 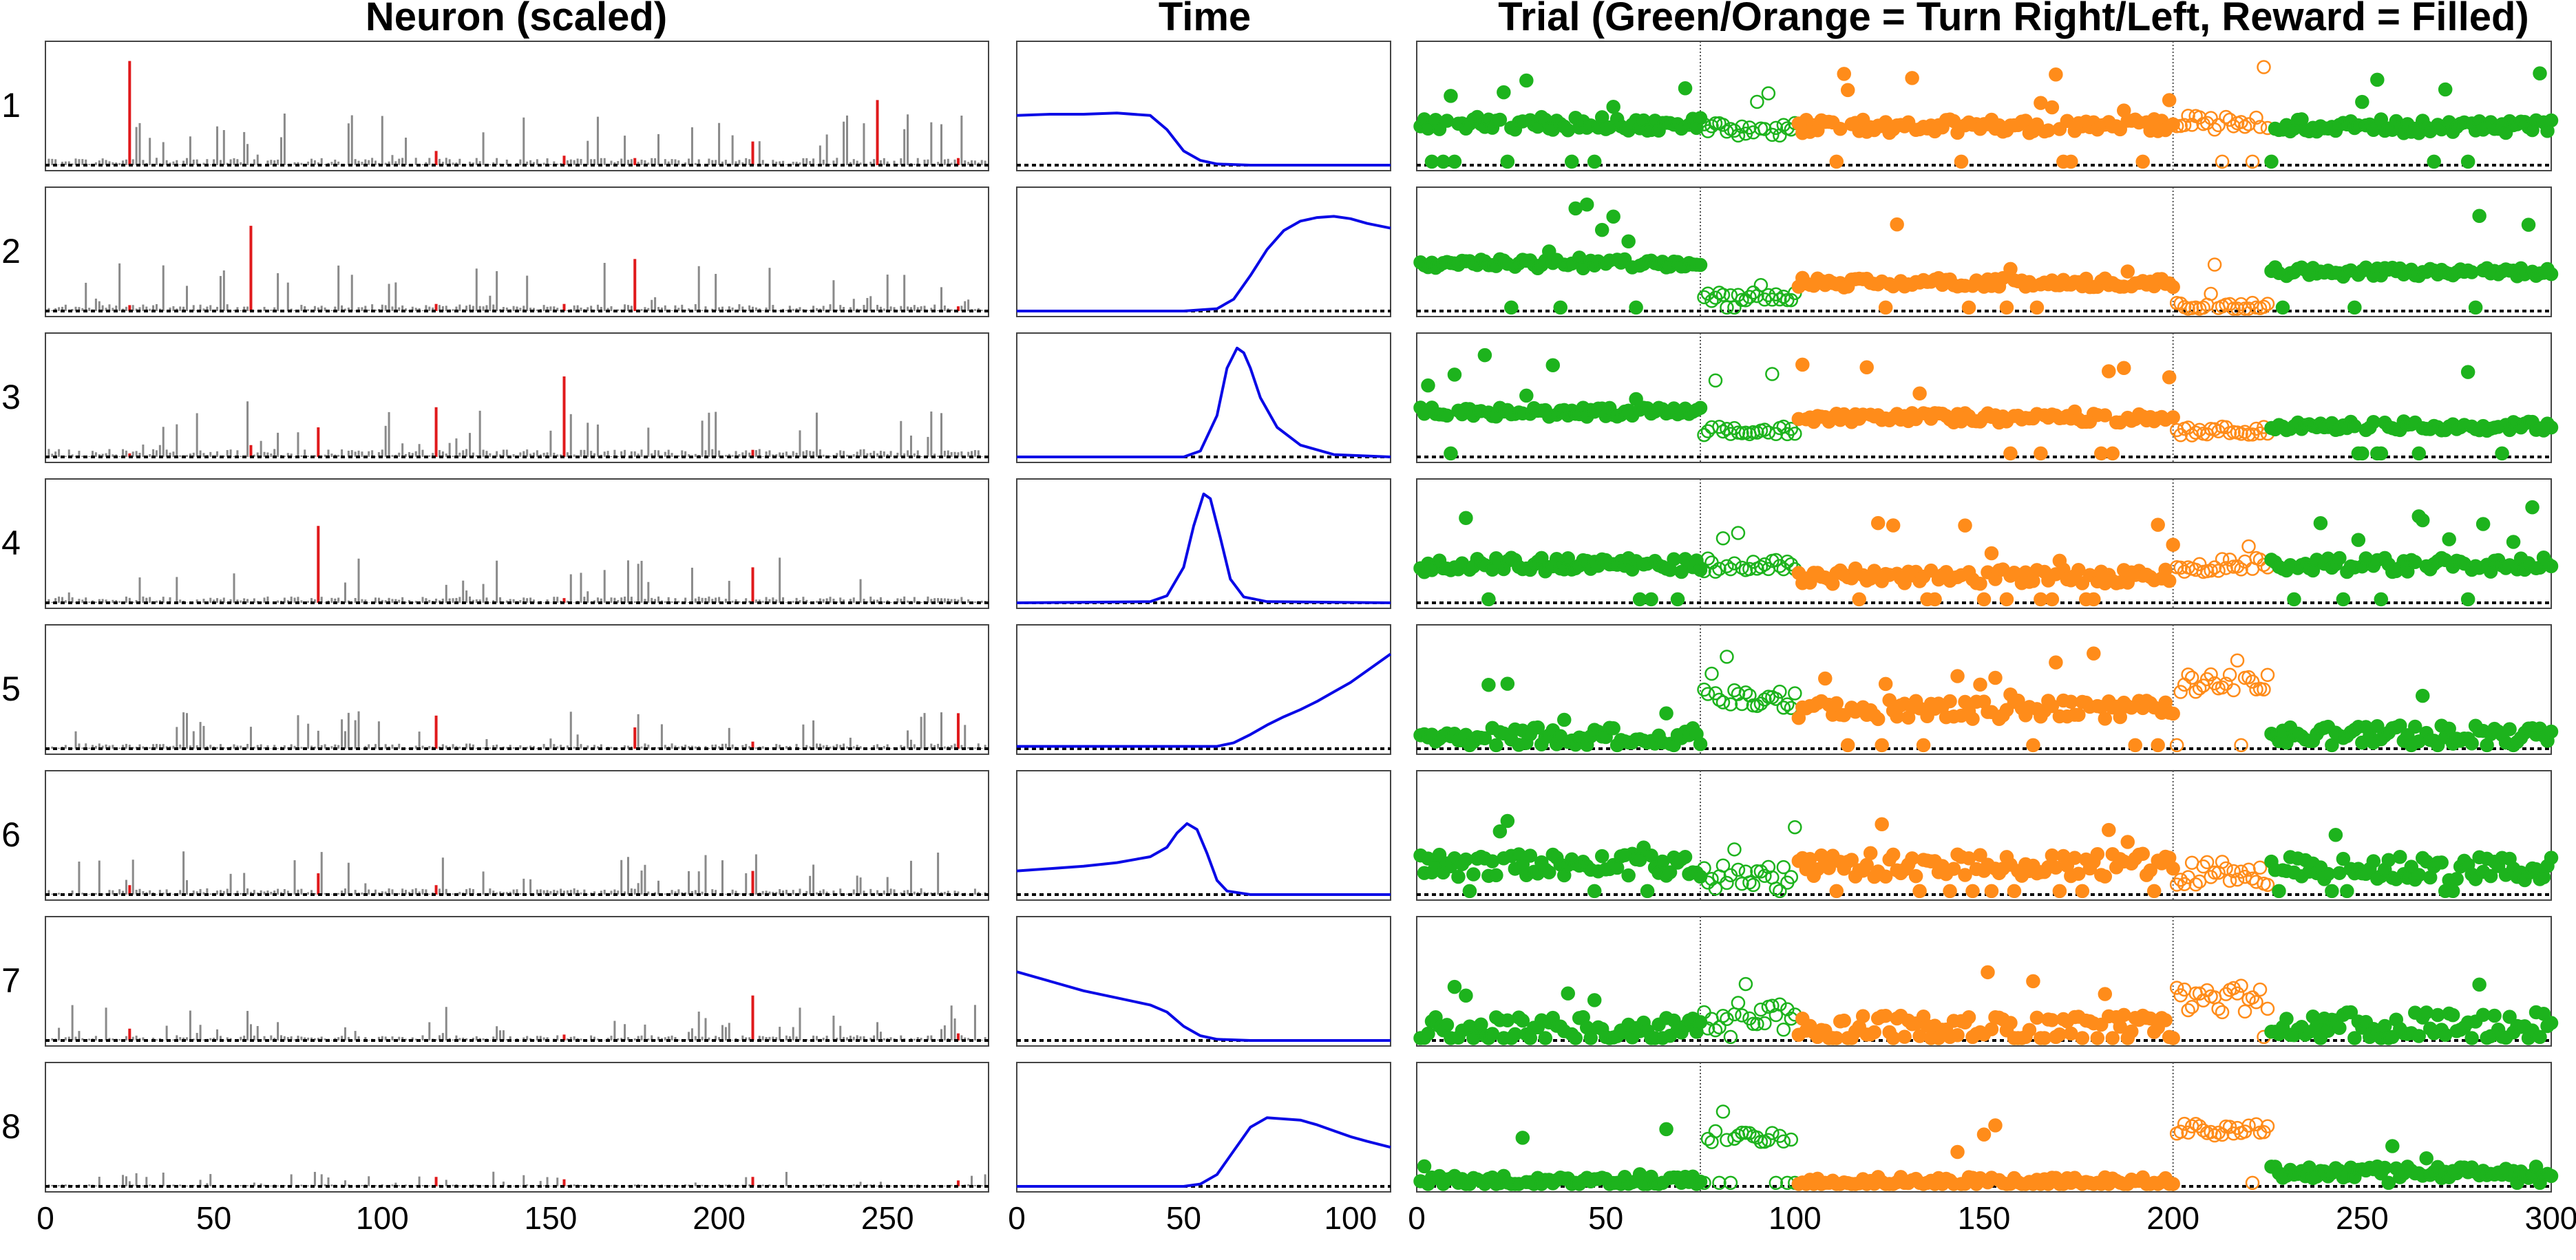 What do you see at coordinates (1984, 106) in the screenshot?
I see `trial-axes` at bounding box center [1984, 106].